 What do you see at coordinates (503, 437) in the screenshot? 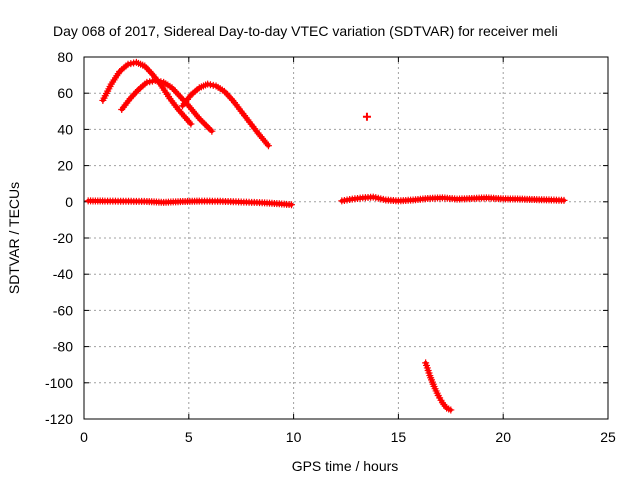
I see `x-tick-label: 20` at bounding box center [503, 437].